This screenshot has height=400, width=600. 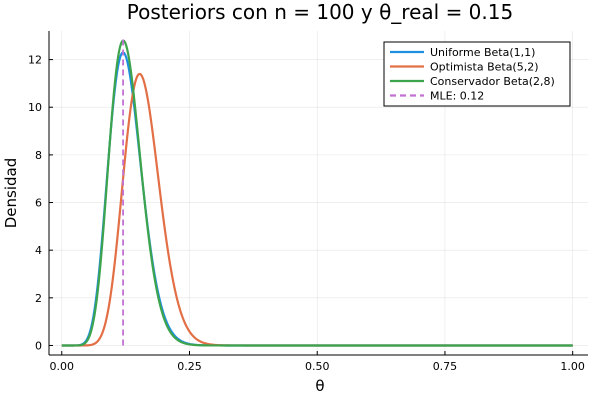 I want to click on x-tick-label: 0.75, so click(x=445, y=366).